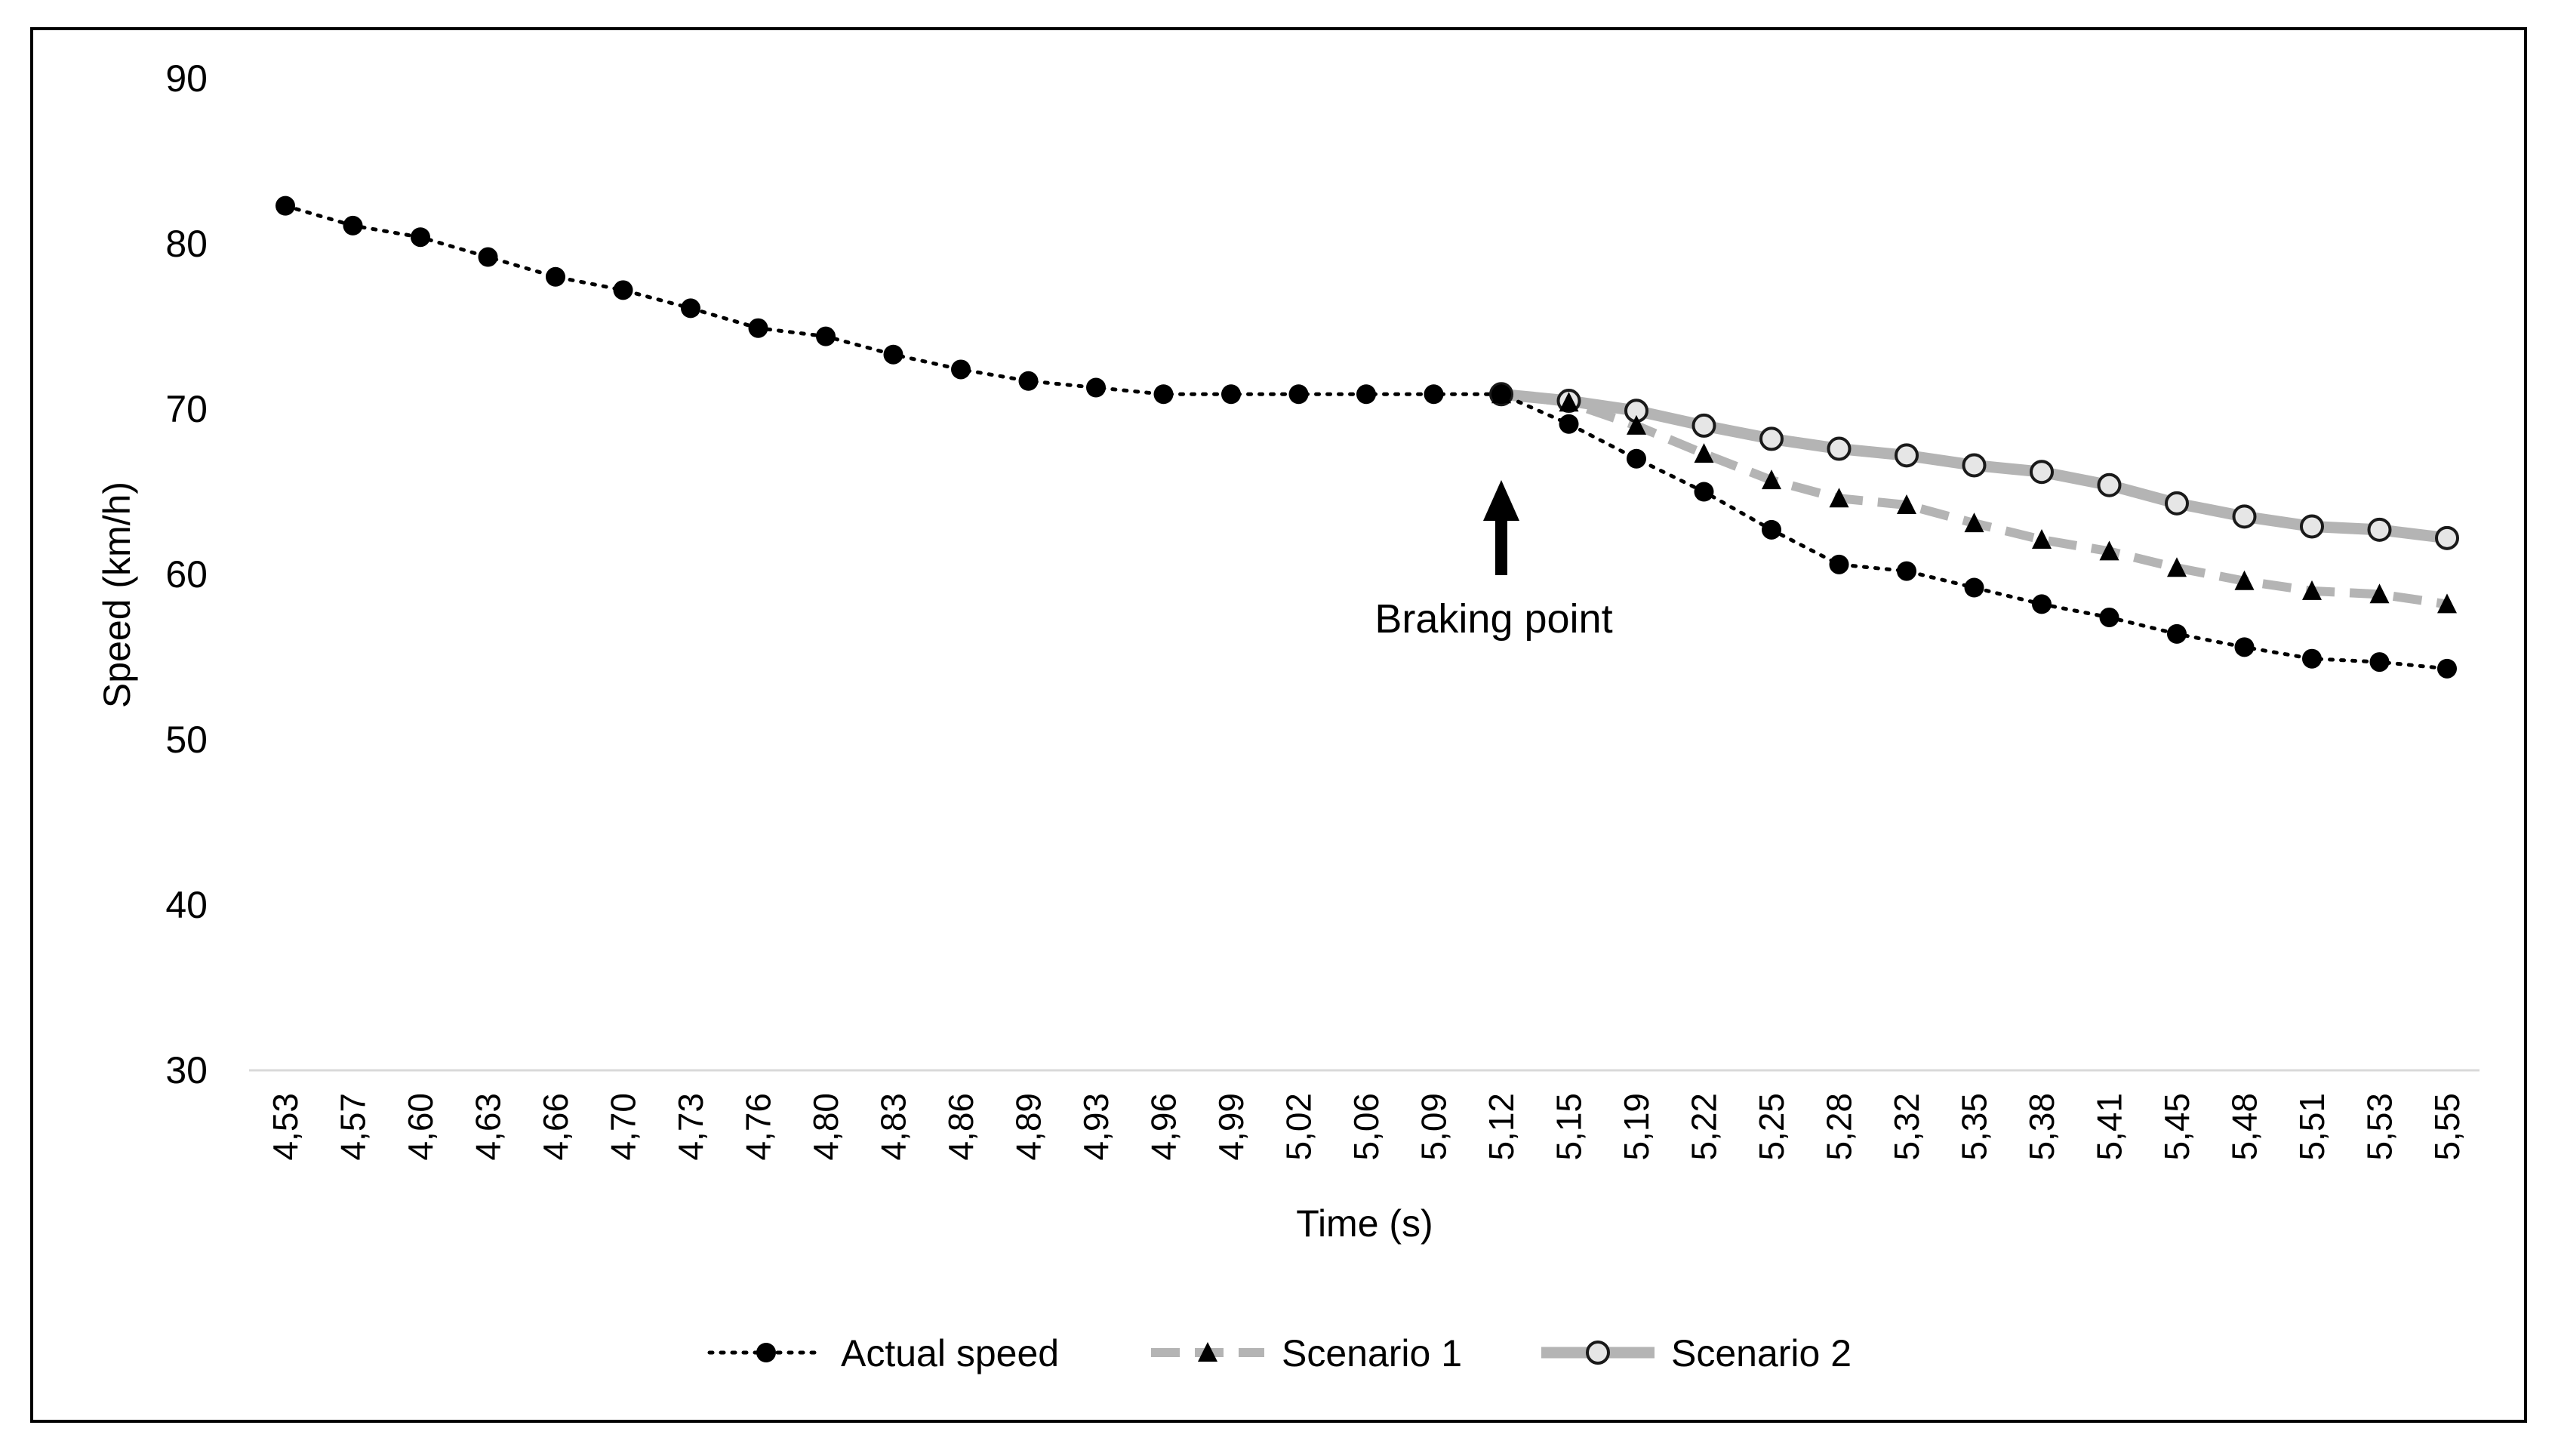  Describe the element at coordinates (1839, 1127) in the screenshot. I see `x-tick-label: 5,28` at that location.